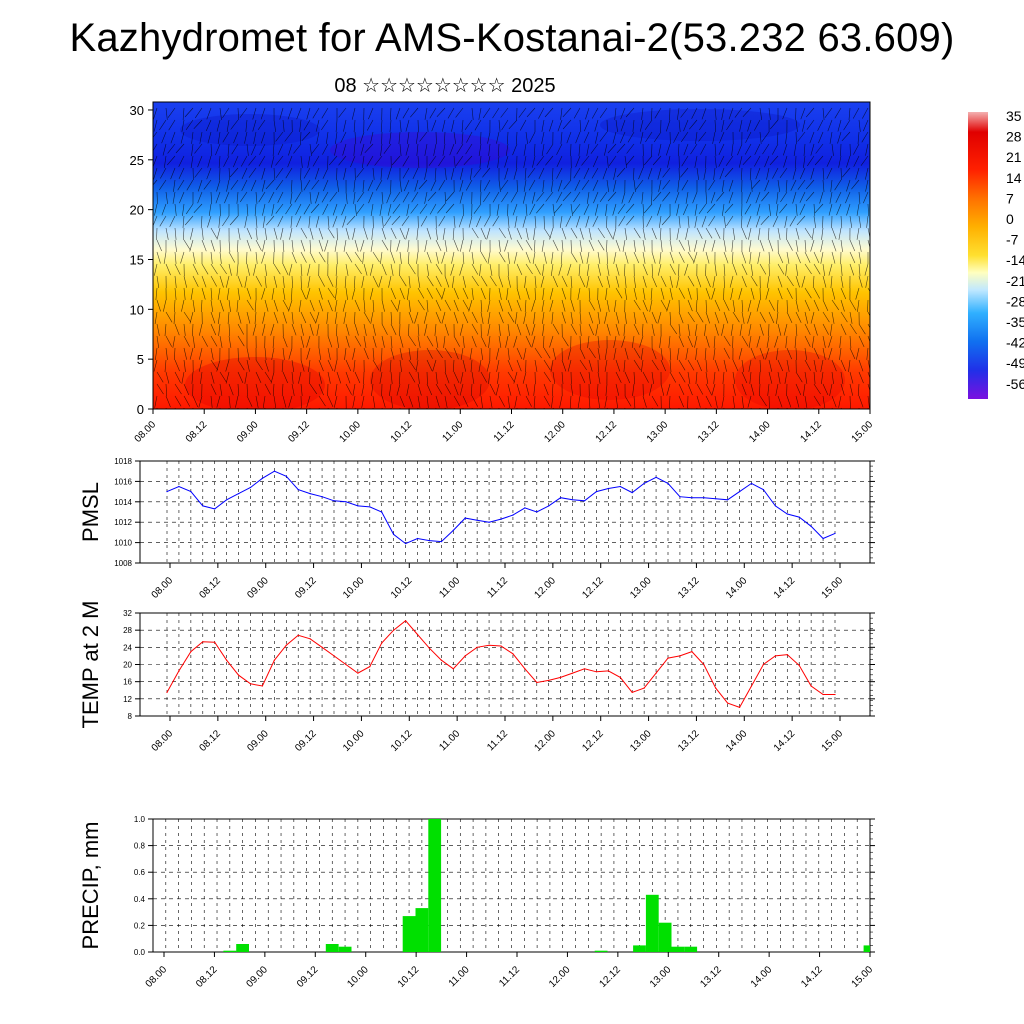  What do you see at coordinates (127, 630) in the screenshot?
I see `temp-y-tick-label: 28` at bounding box center [127, 630].